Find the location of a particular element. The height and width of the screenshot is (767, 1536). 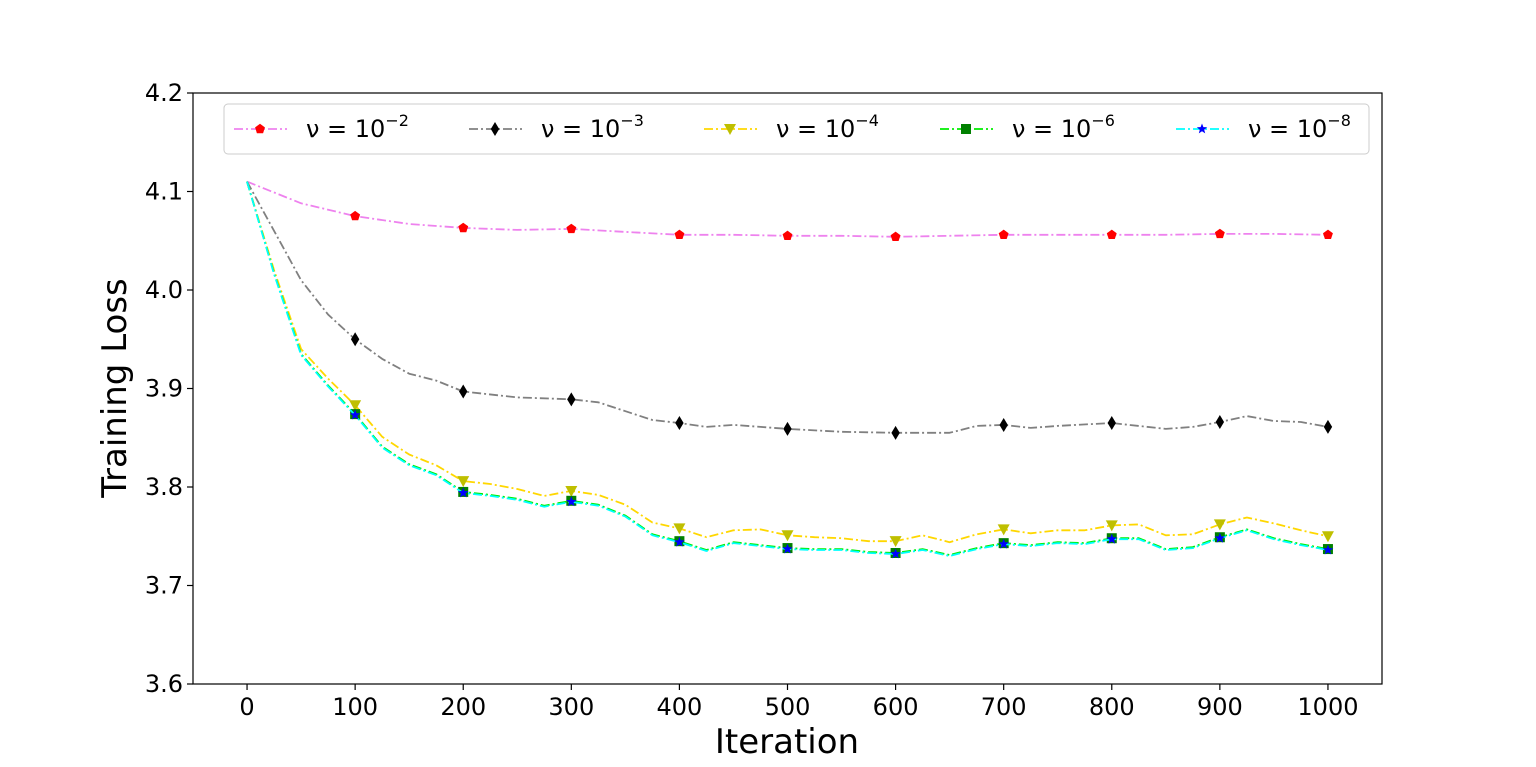

x-tick-label-5: 500 is located at coordinates (788, 707).